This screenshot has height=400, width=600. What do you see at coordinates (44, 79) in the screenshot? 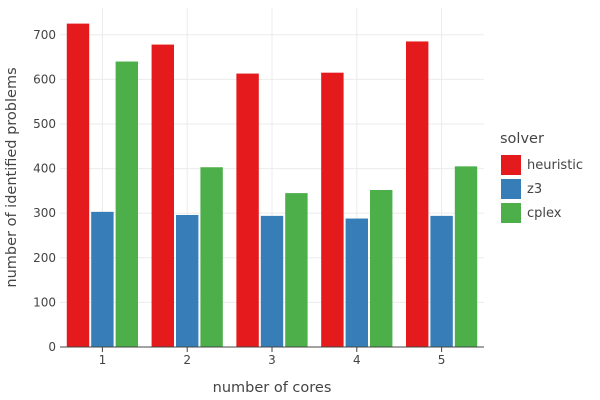
I see `y-tick-label: 600` at bounding box center [44, 79].